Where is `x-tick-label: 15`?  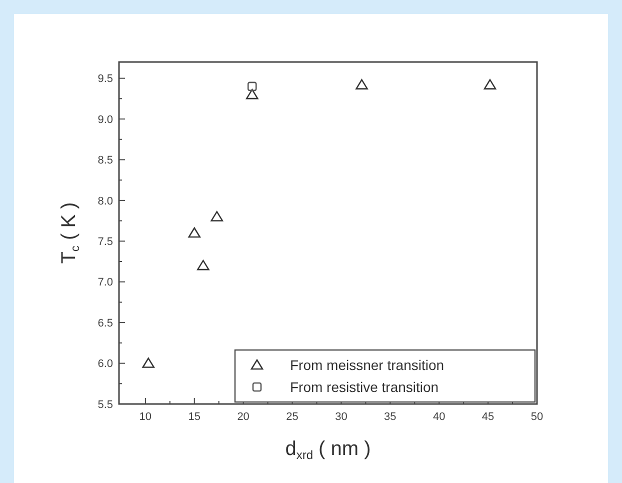
x-tick-label: 15 is located at coordinates (194, 417).